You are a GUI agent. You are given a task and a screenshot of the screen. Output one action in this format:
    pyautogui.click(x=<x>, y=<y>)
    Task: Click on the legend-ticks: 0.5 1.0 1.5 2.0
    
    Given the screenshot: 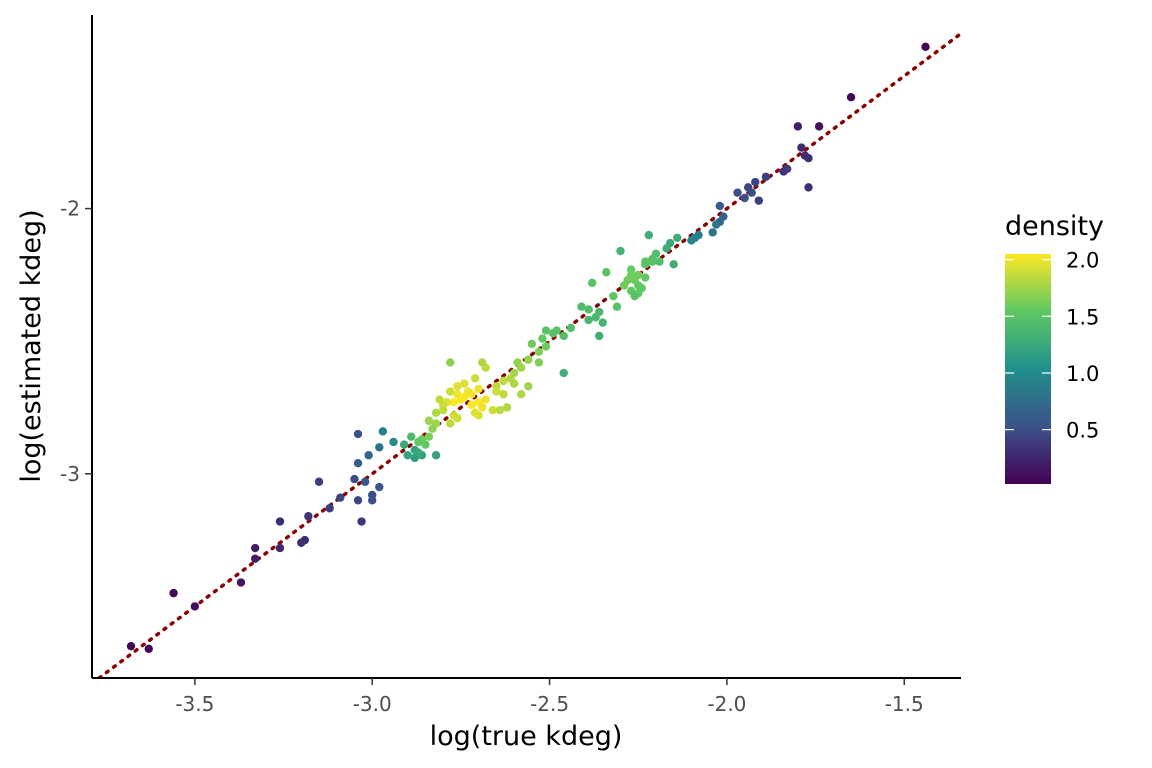 What is the action you would take?
    pyautogui.click(x=1052, y=346)
    